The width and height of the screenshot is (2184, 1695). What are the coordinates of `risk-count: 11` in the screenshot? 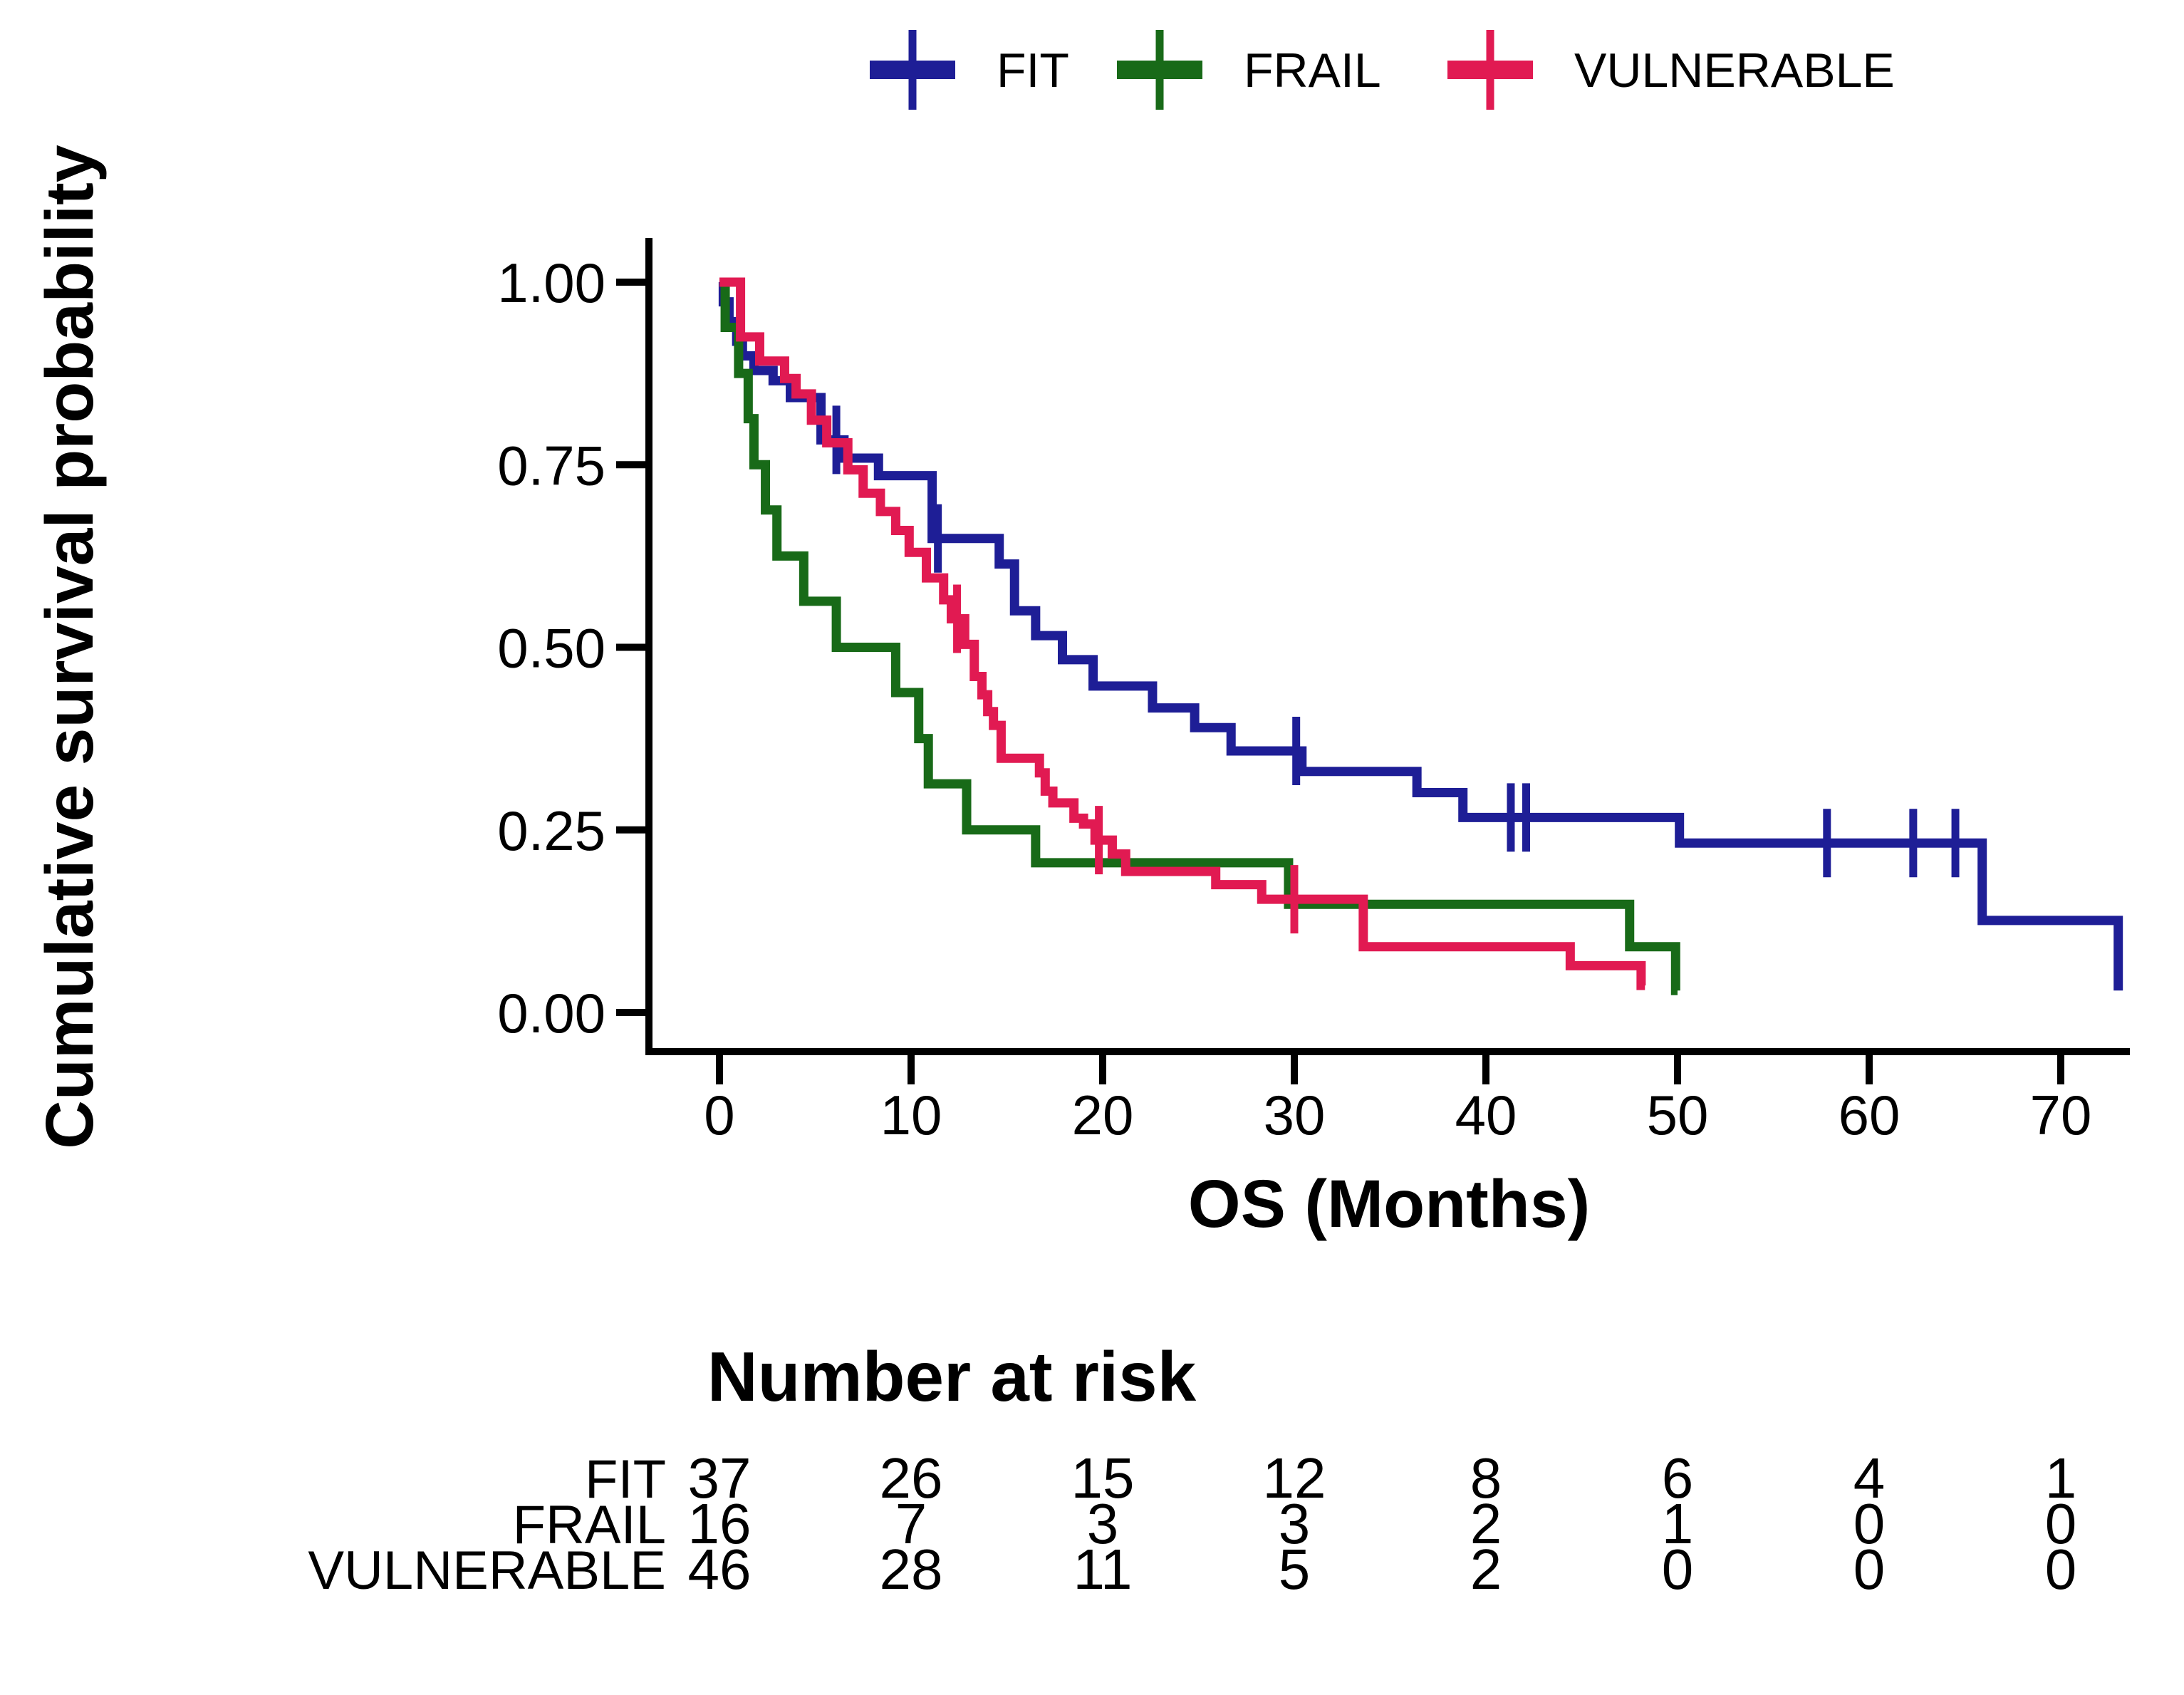 It's located at (1102, 1569).